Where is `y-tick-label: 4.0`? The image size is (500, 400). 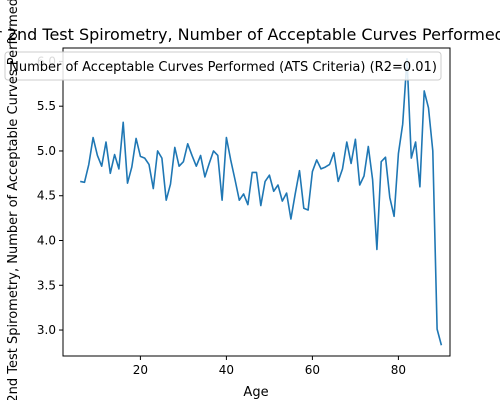
y-tick-label: 4.0 is located at coordinates (46, 241).